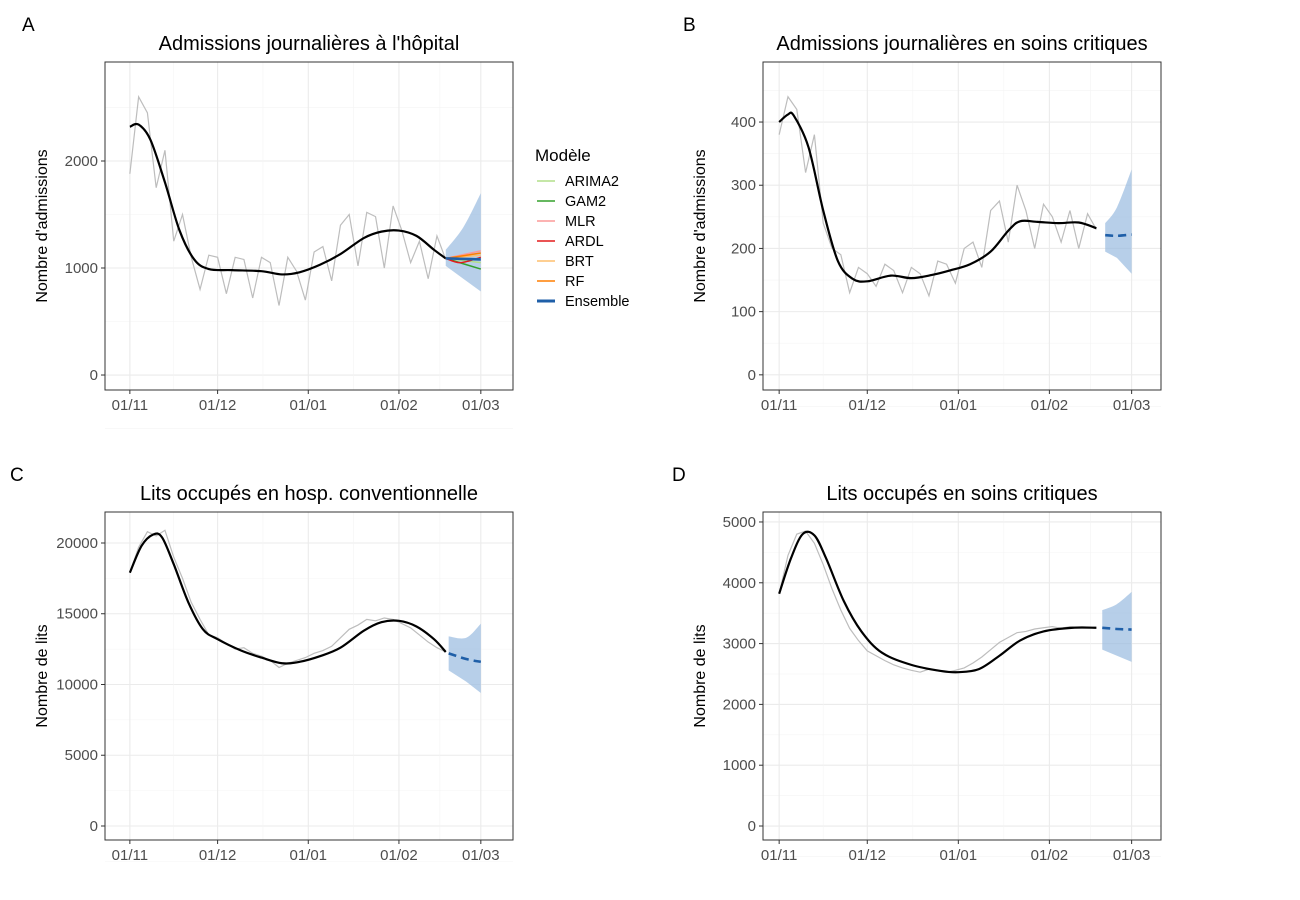  What do you see at coordinates (584, 242) in the screenshot?
I see `legend-label: ARDL` at bounding box center [584, 242].